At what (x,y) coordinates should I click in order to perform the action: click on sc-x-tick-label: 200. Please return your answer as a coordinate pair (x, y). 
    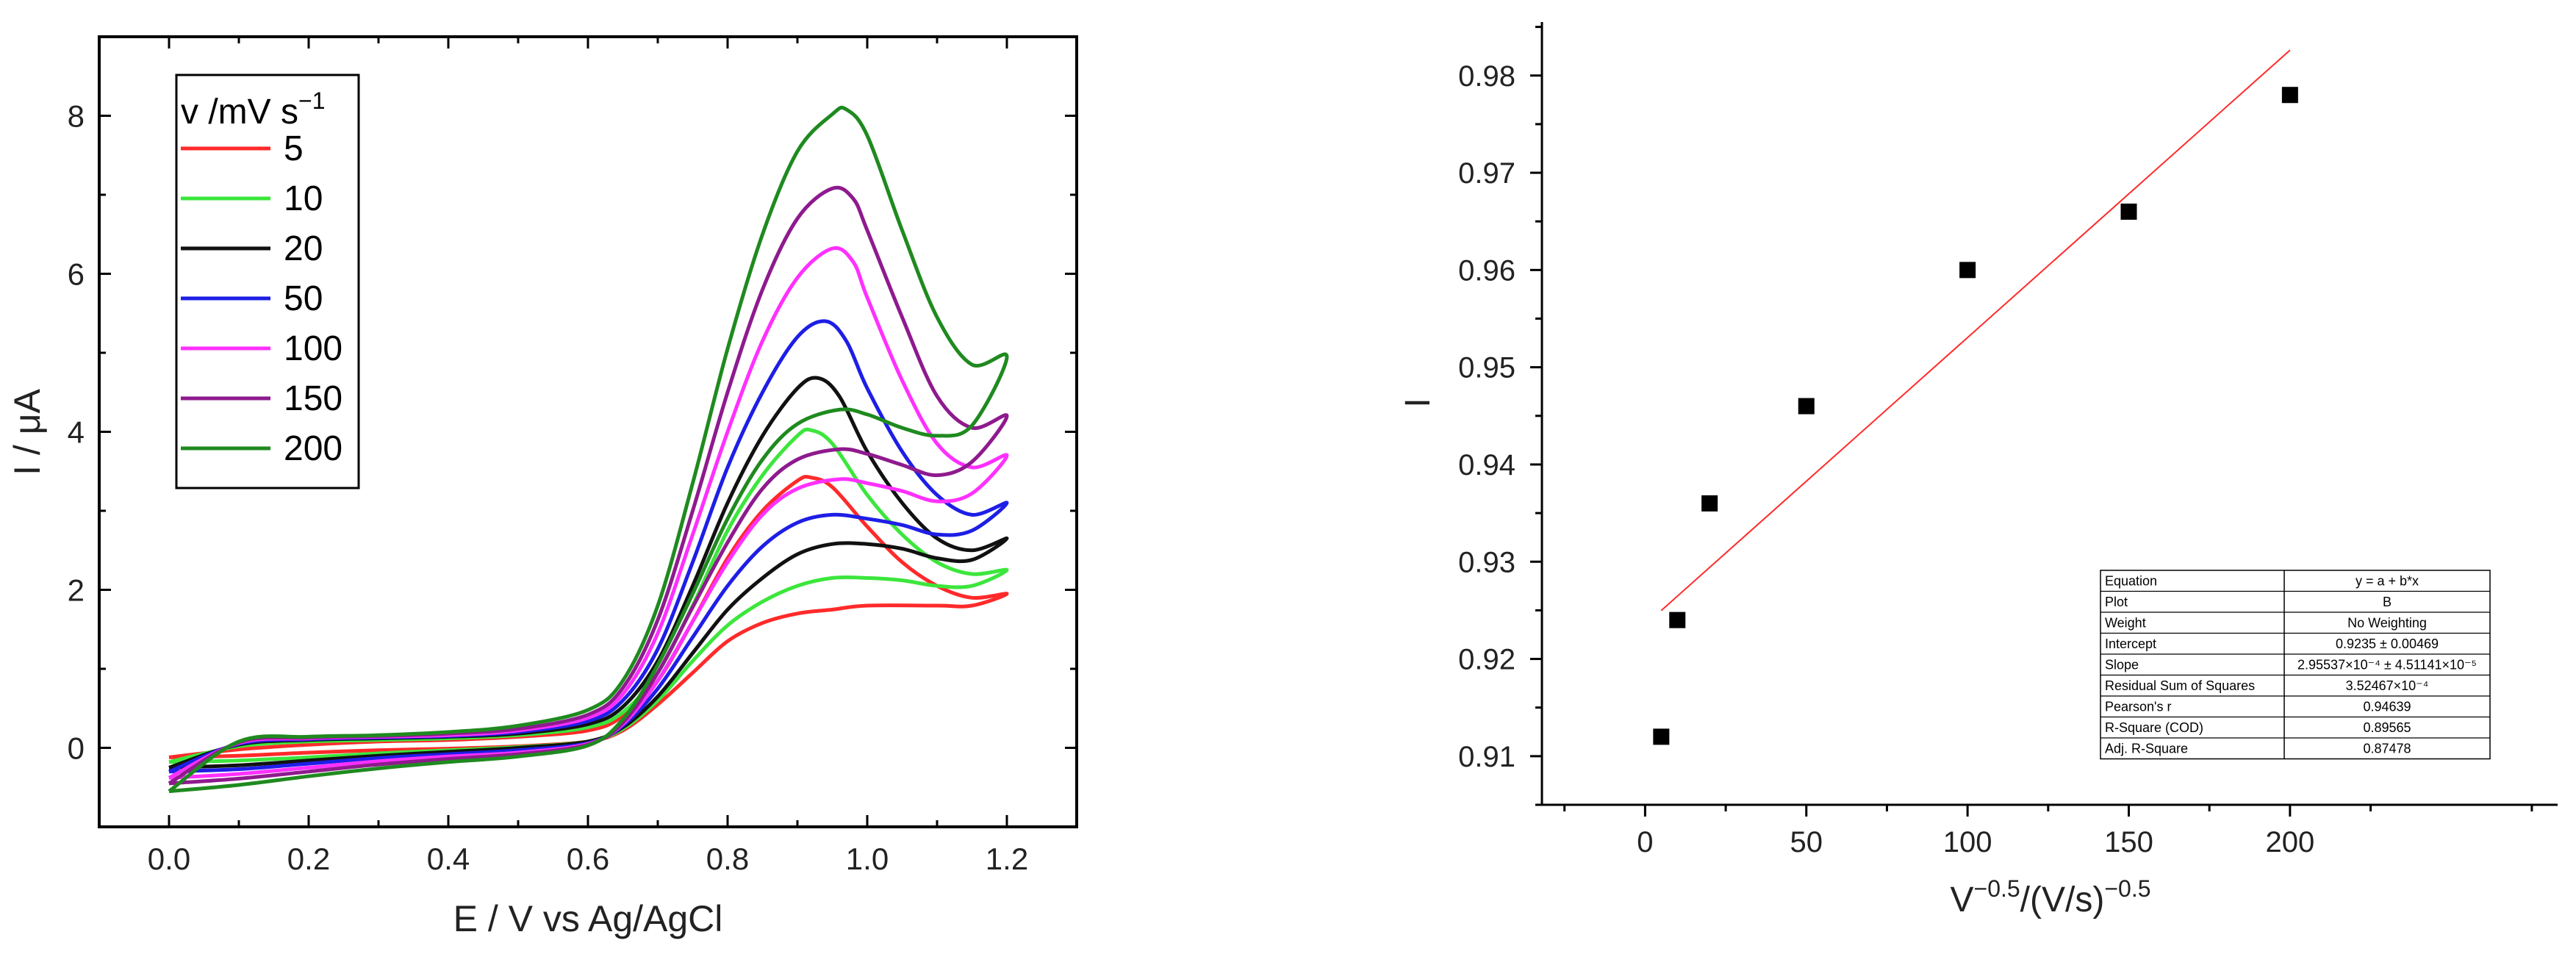
    Looking at the image, I should click on (2289, 842).